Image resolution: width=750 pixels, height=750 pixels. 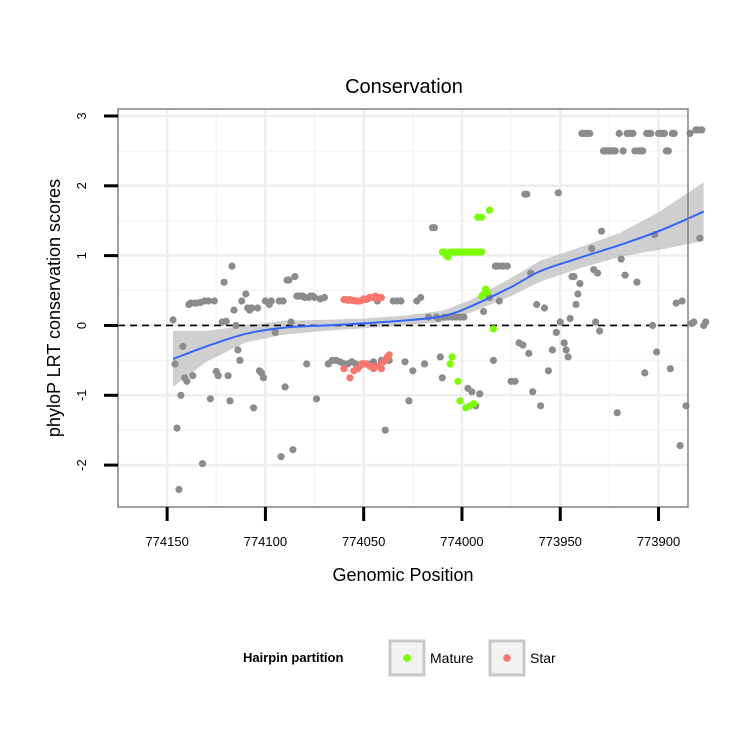 I want to click on x-tick-label: 774150, so click(x=166, y=541).